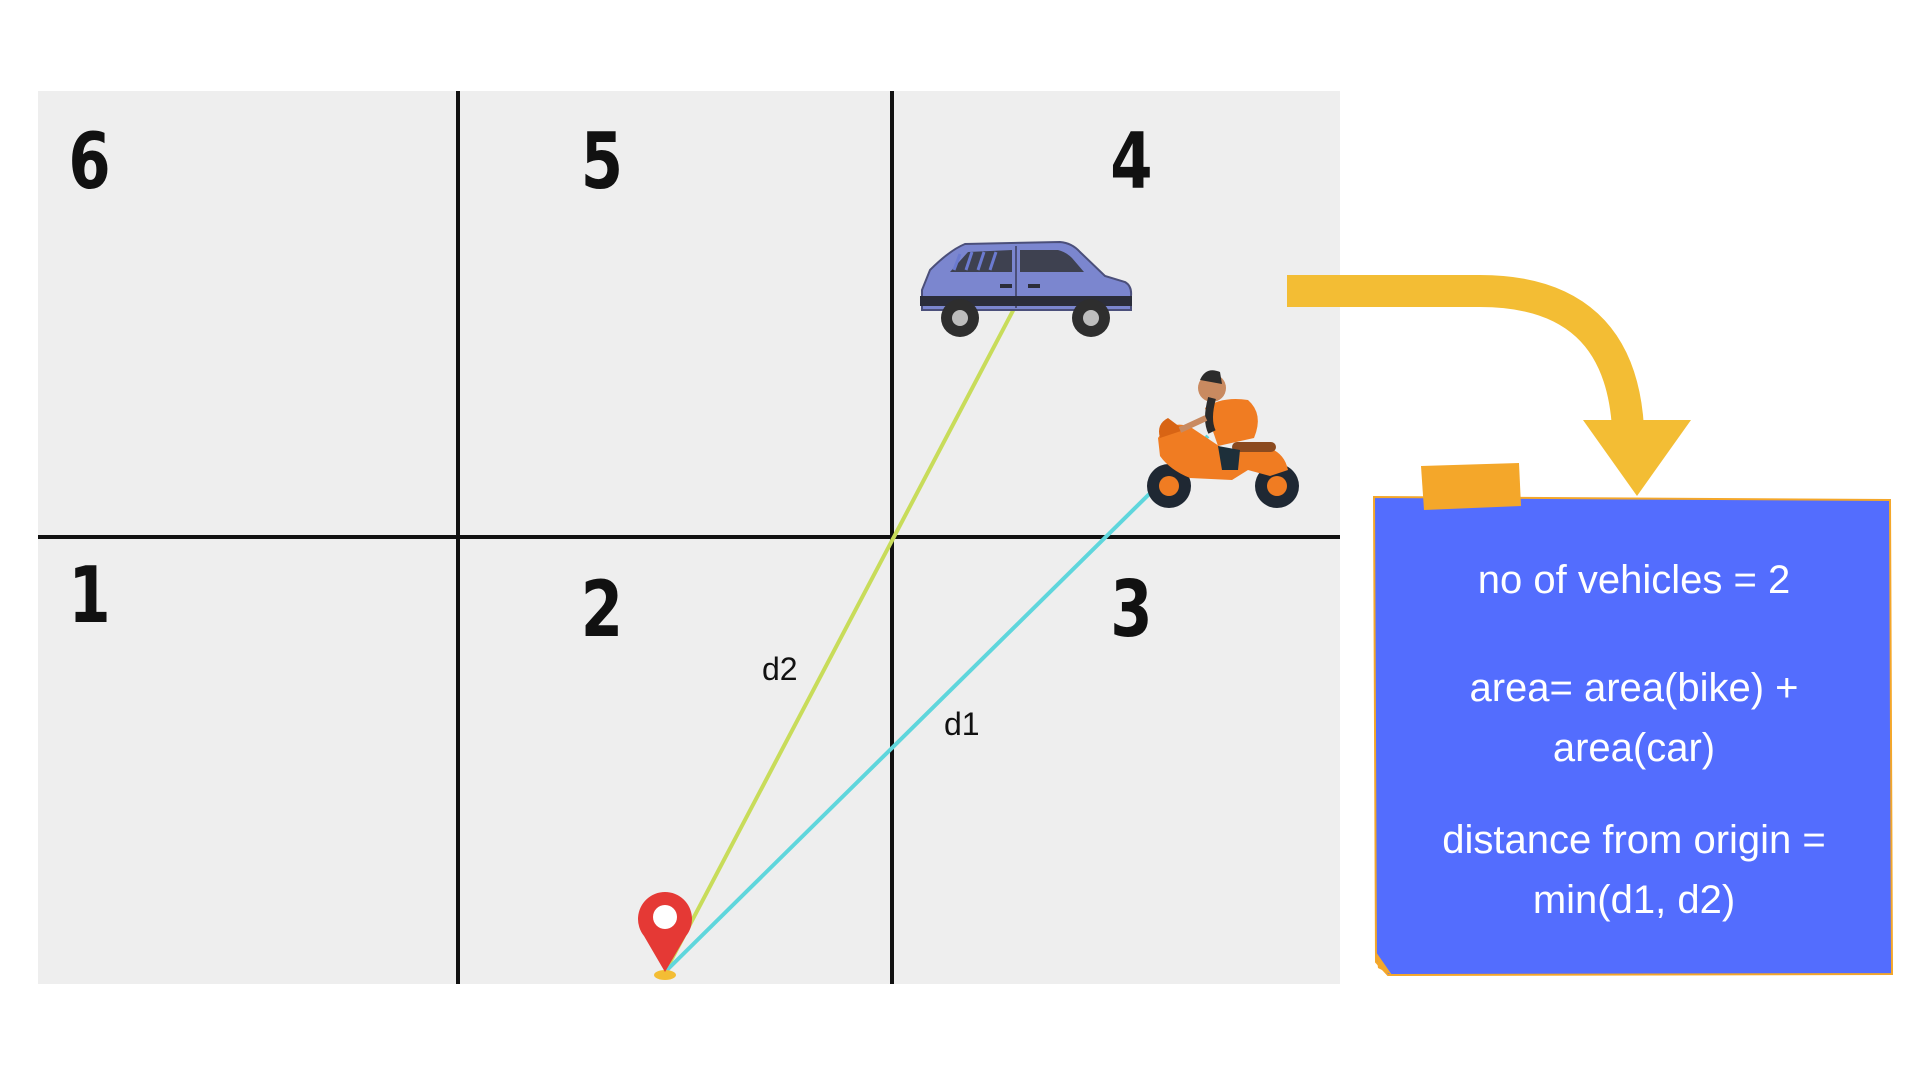  What do you see at coordinates (780, 669) in the screenshot?
I see `distance-label-d2: d2` at bounding box center [780, 669].